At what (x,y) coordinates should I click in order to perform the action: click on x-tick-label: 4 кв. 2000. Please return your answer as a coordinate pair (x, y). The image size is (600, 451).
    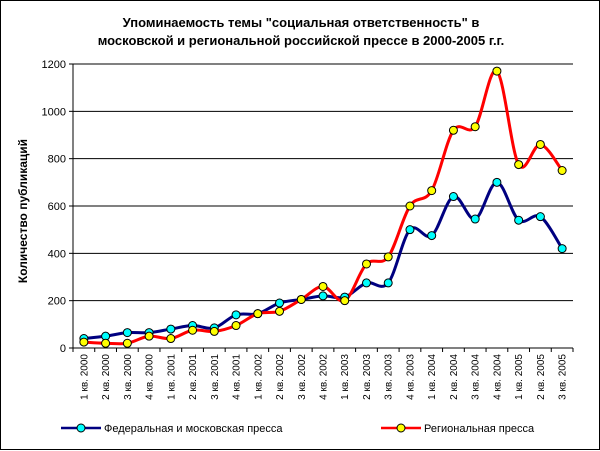
    Looking at the image, I should click on (150, 377).